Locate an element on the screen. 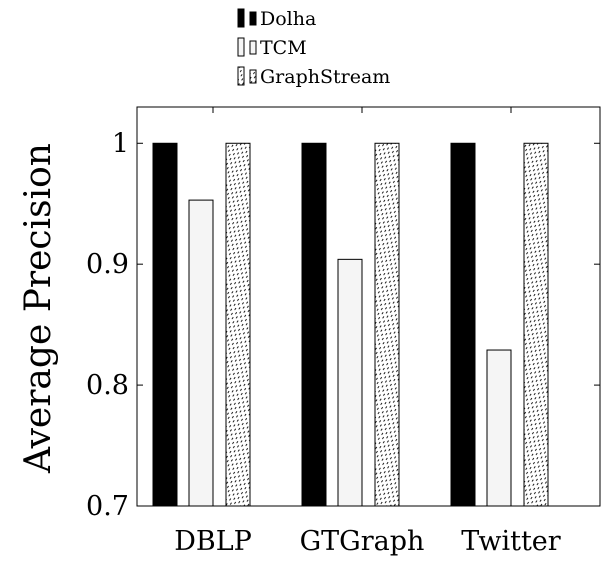 The height and width of the screenshot is (569, 613). legend-label-graphstream: GraphStream is located at coordinates (325, 77).